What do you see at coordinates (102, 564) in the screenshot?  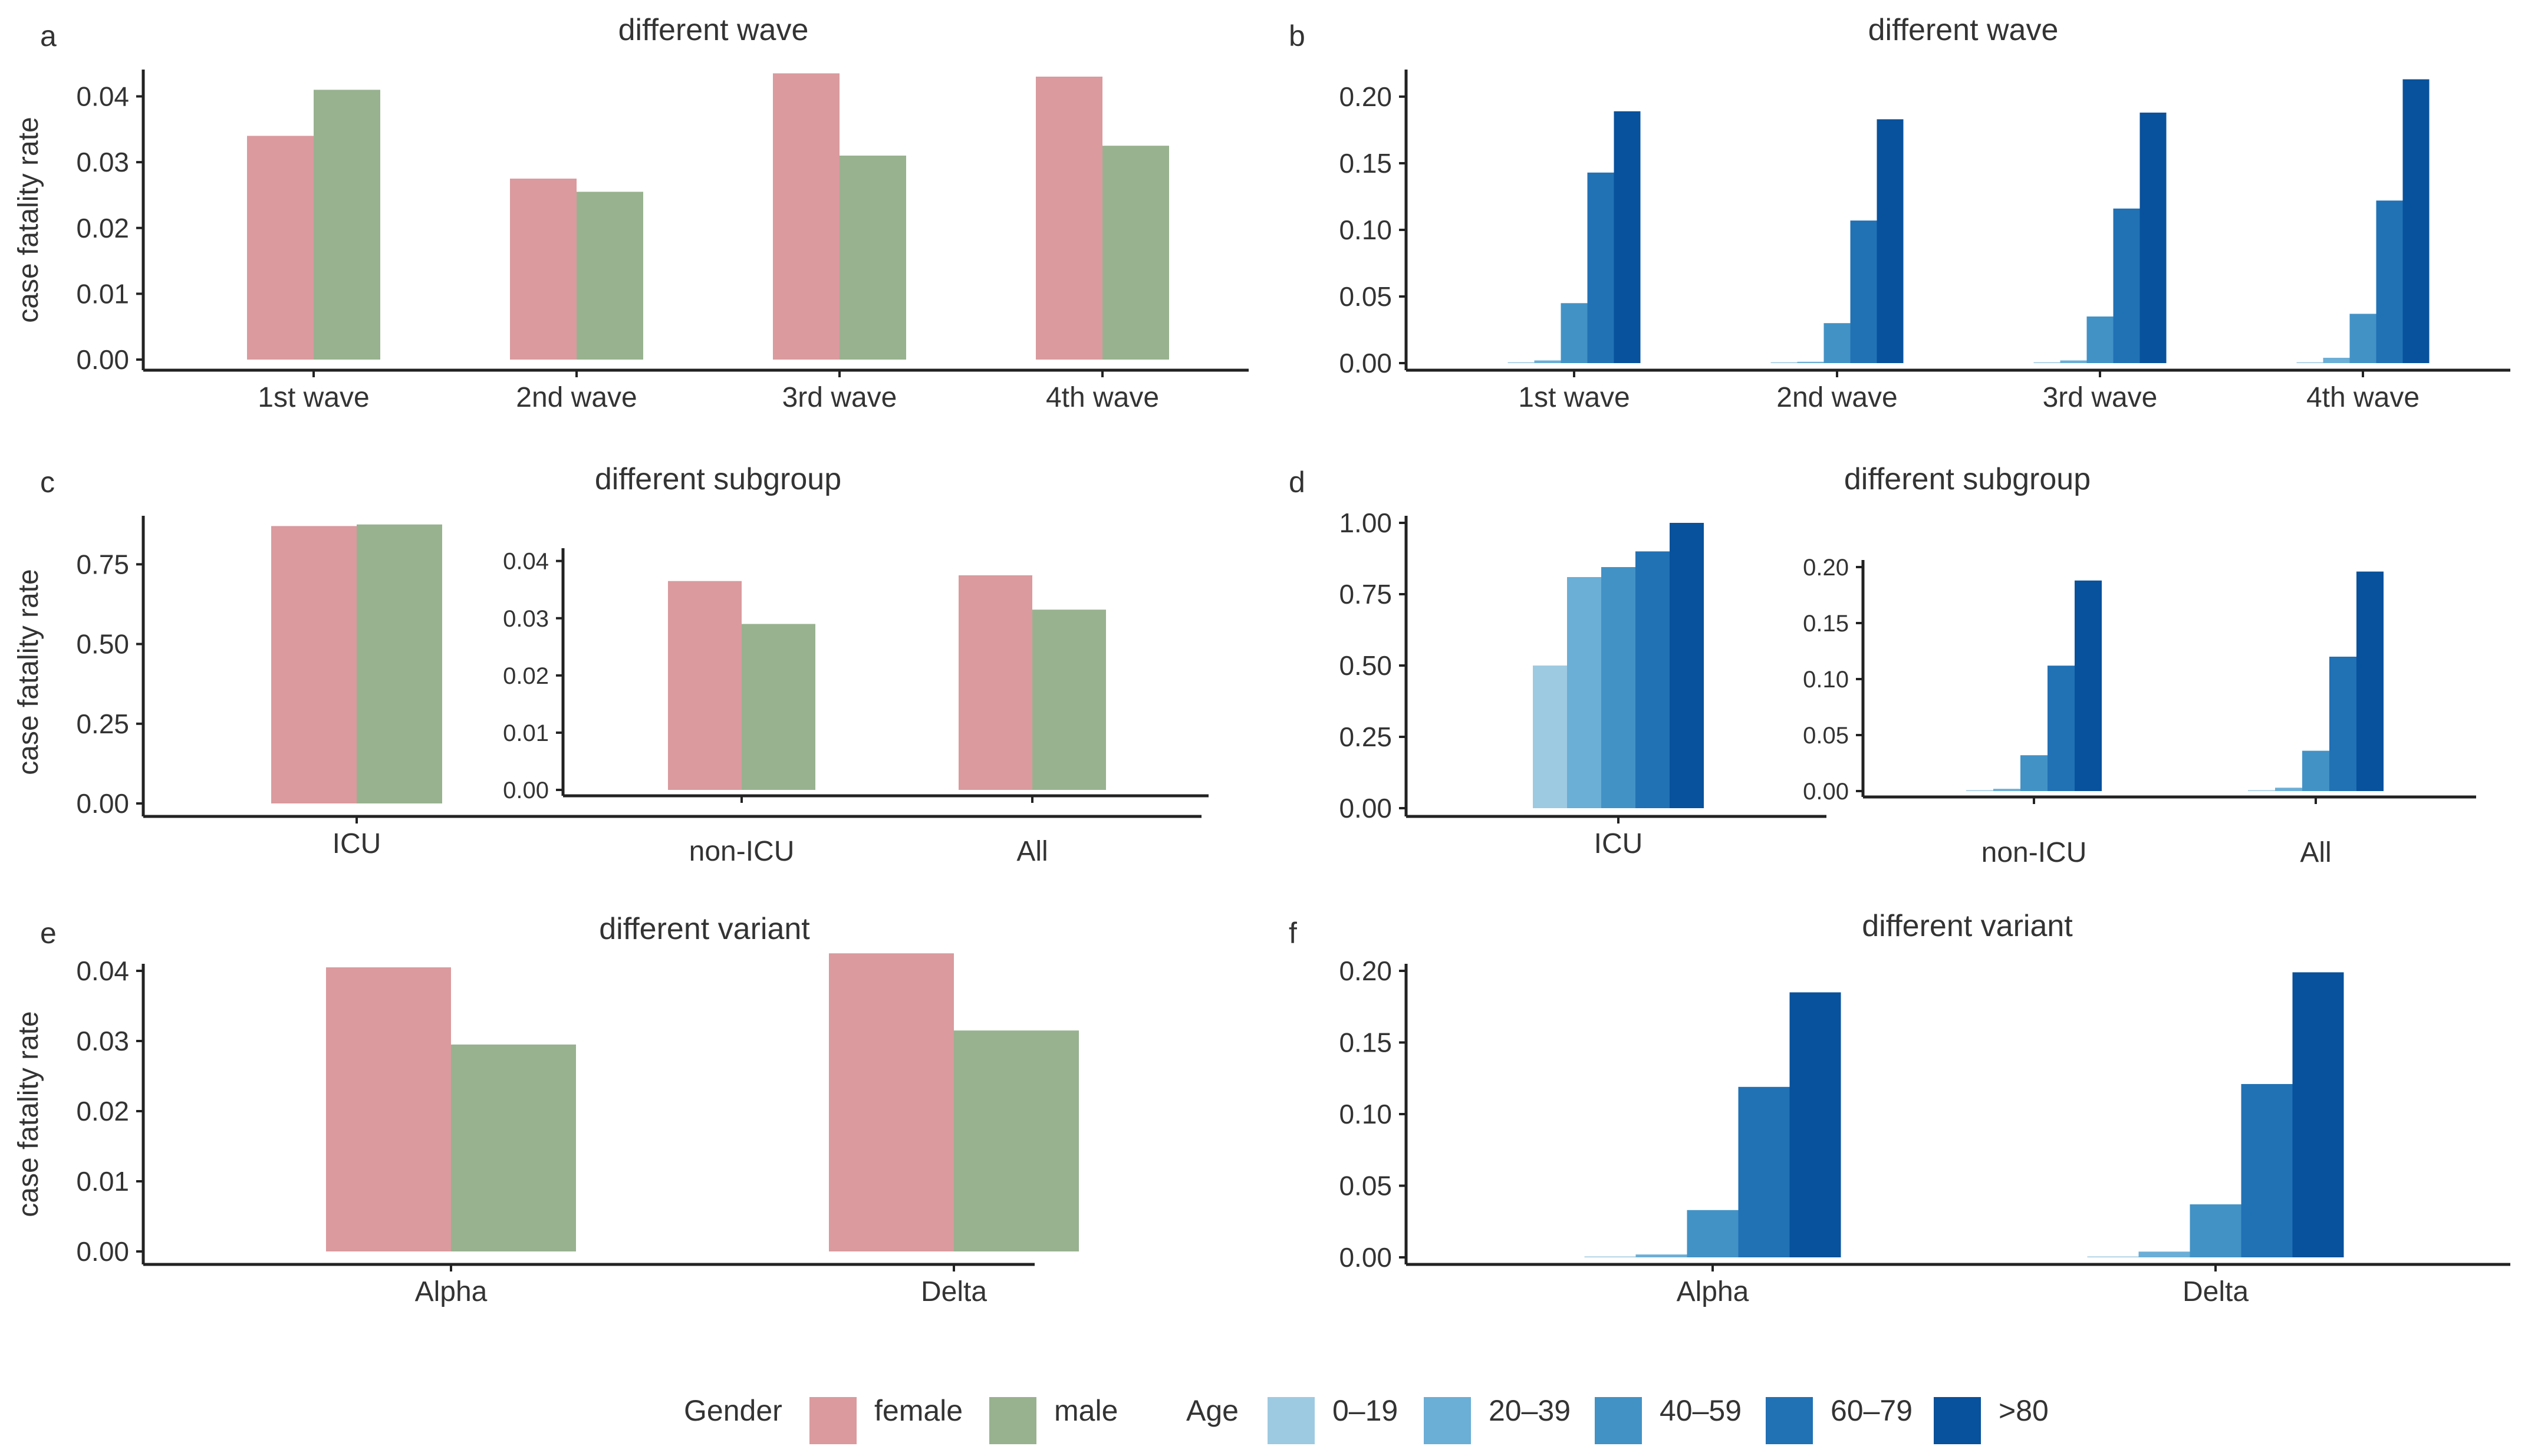 I see `y-tick-label-c-0-75: 0.75` at bounding box center [102, 564].